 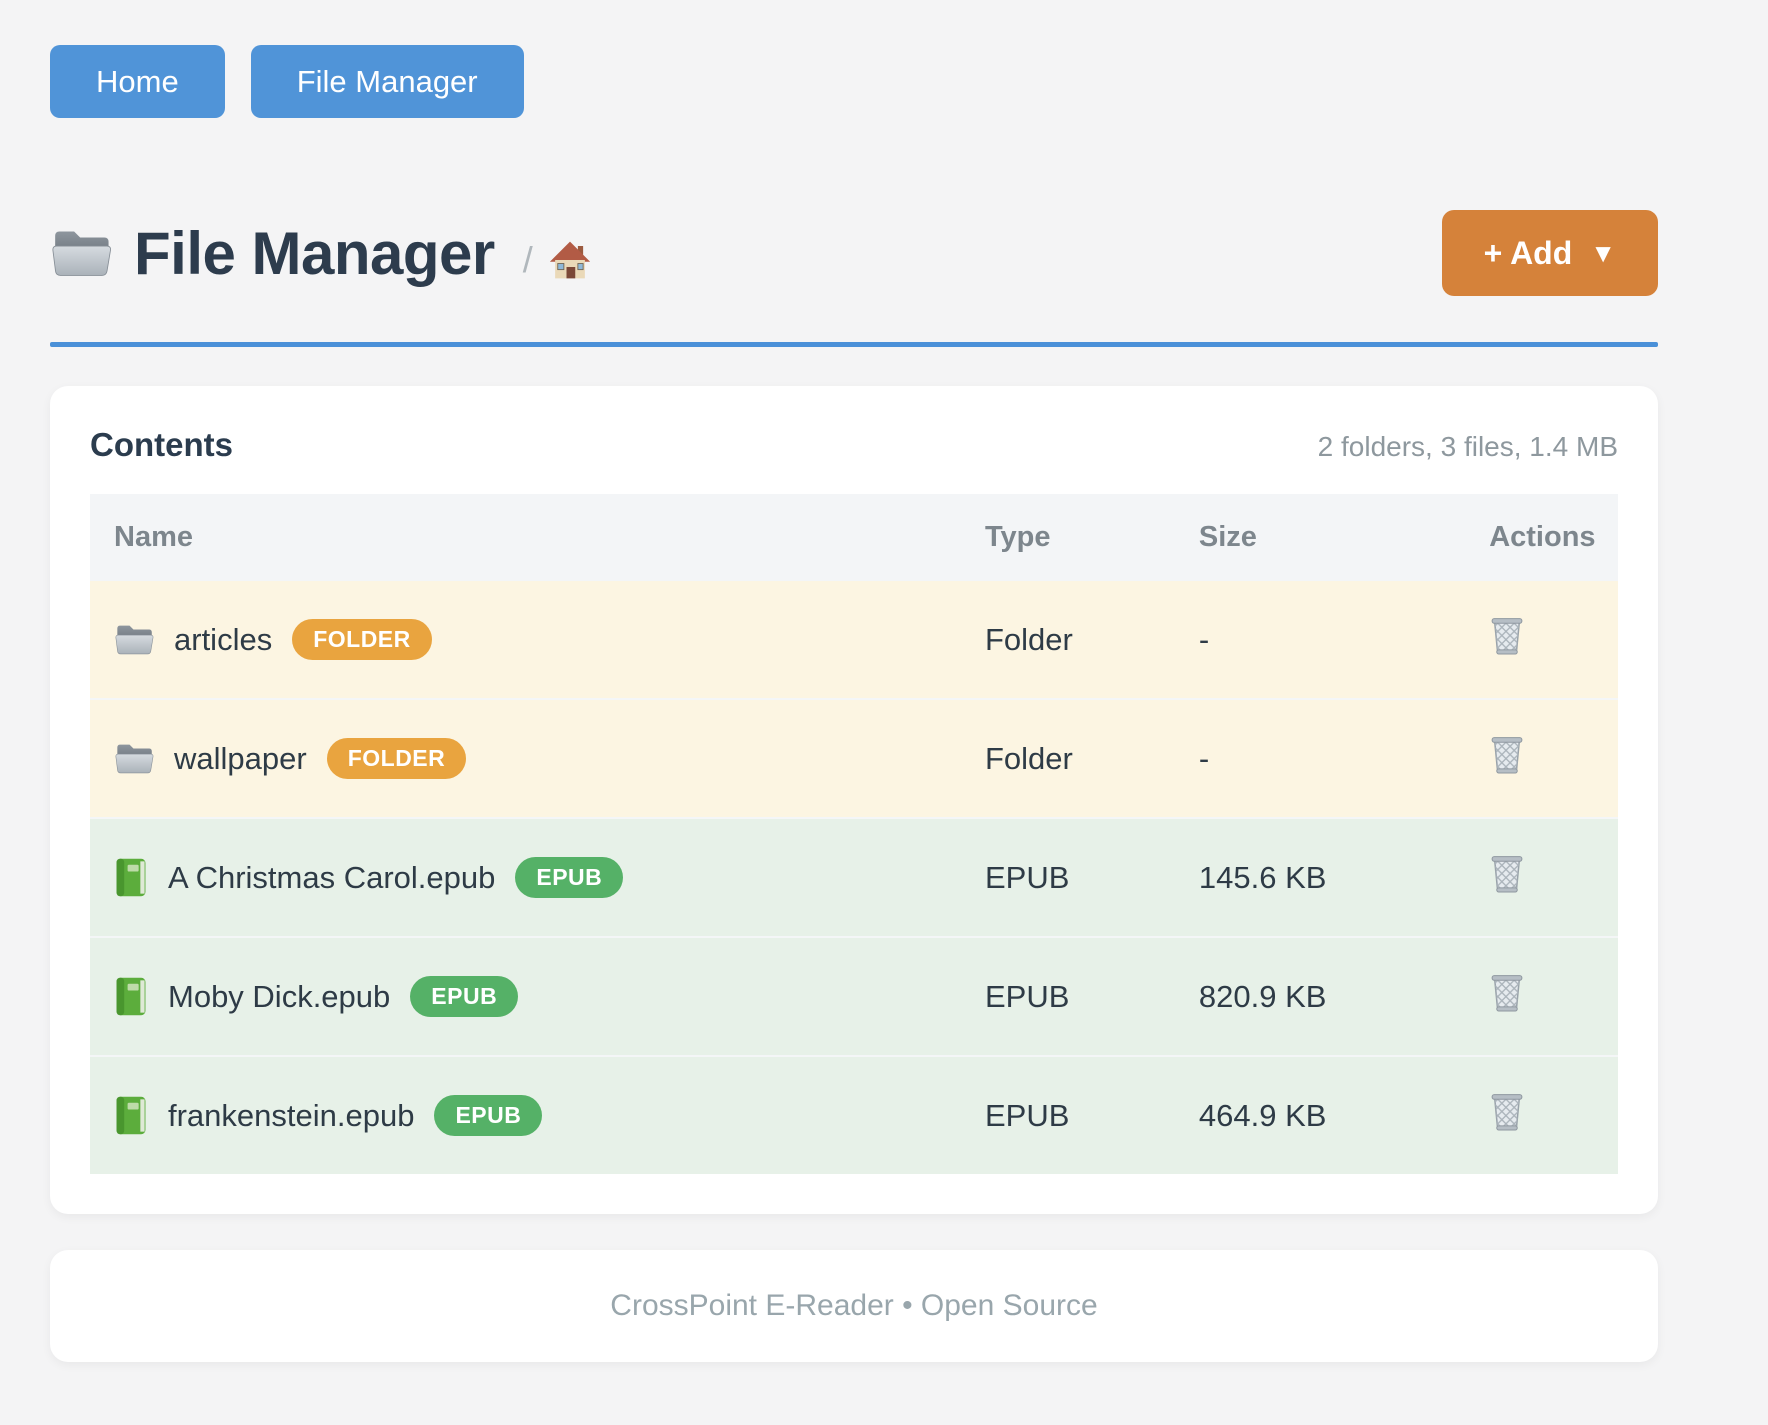 What do you see at coordinates (1467, 446) in the screenshot?
I see `contents-summary: 2 folders, 3 files, 1.4 MB` at bounding box center [1467, 446].